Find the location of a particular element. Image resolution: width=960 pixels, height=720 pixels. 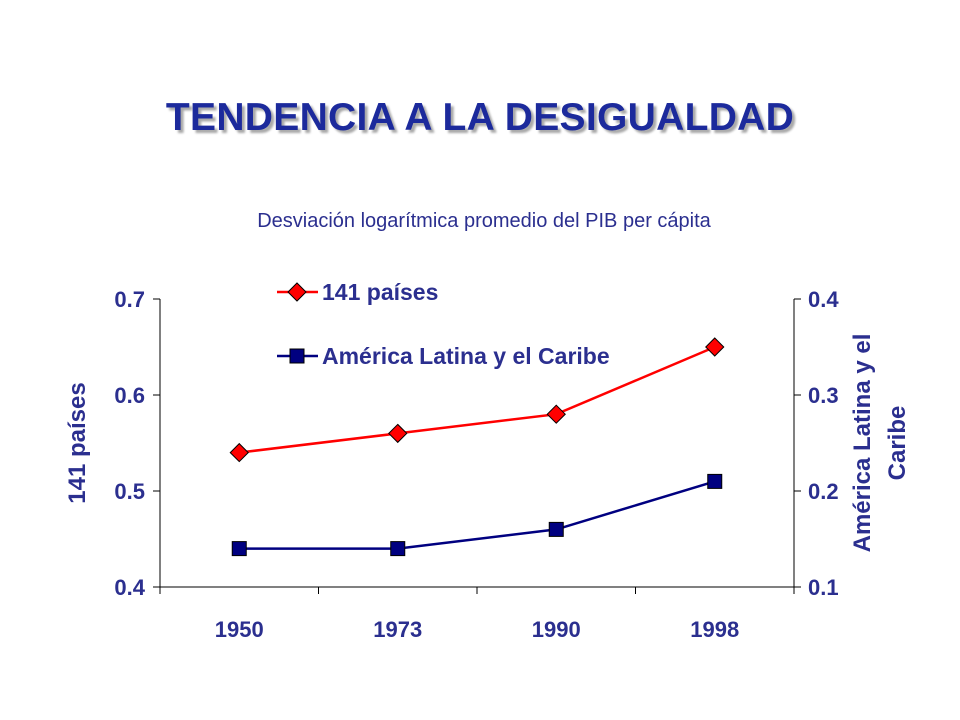

y-left-tick-label: 0.5 is located at coordinates (129, 491).